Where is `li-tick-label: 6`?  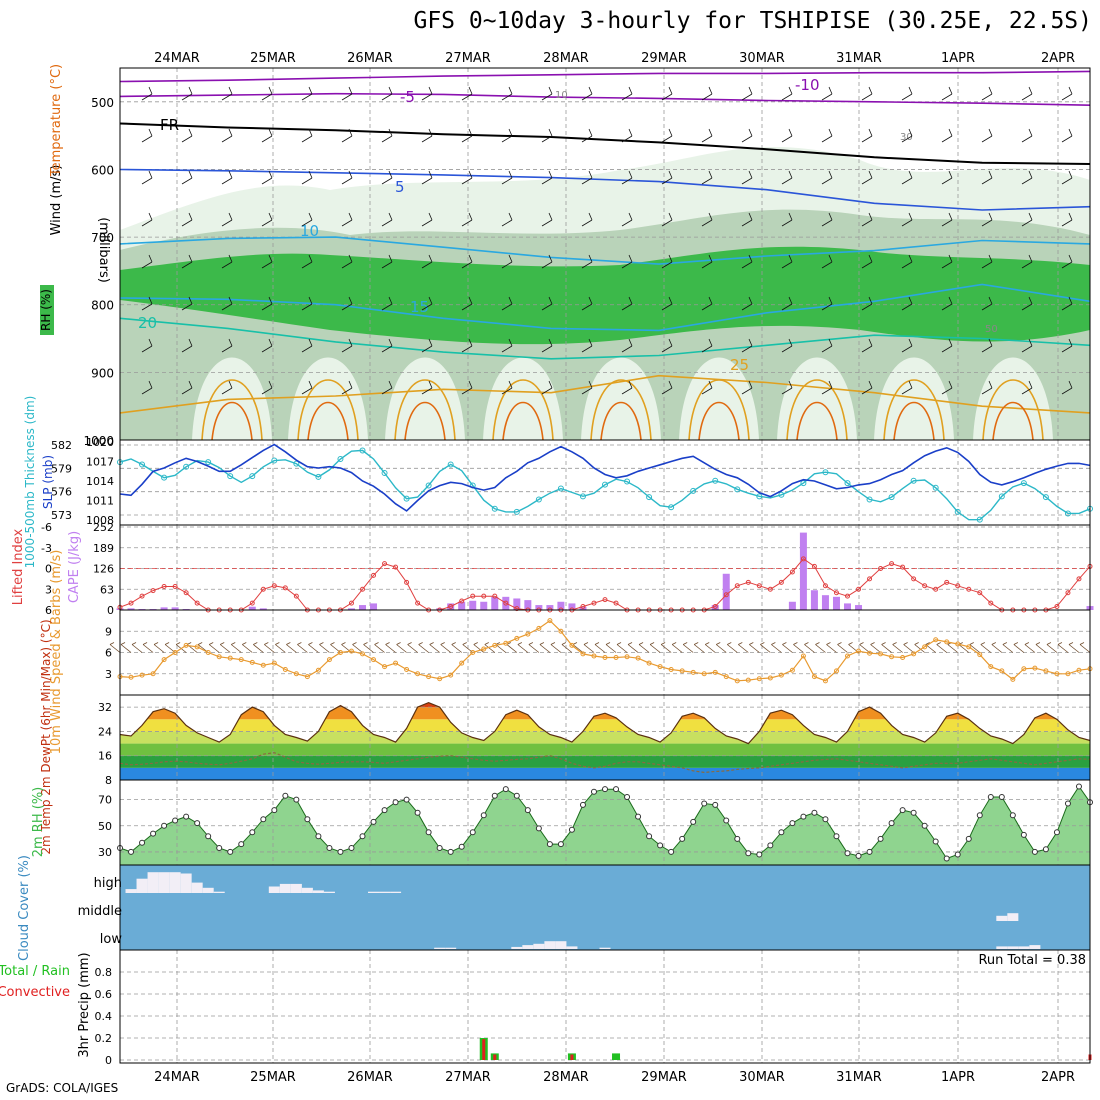 li-tick-label: 6 is located at coordinates (48, 610).